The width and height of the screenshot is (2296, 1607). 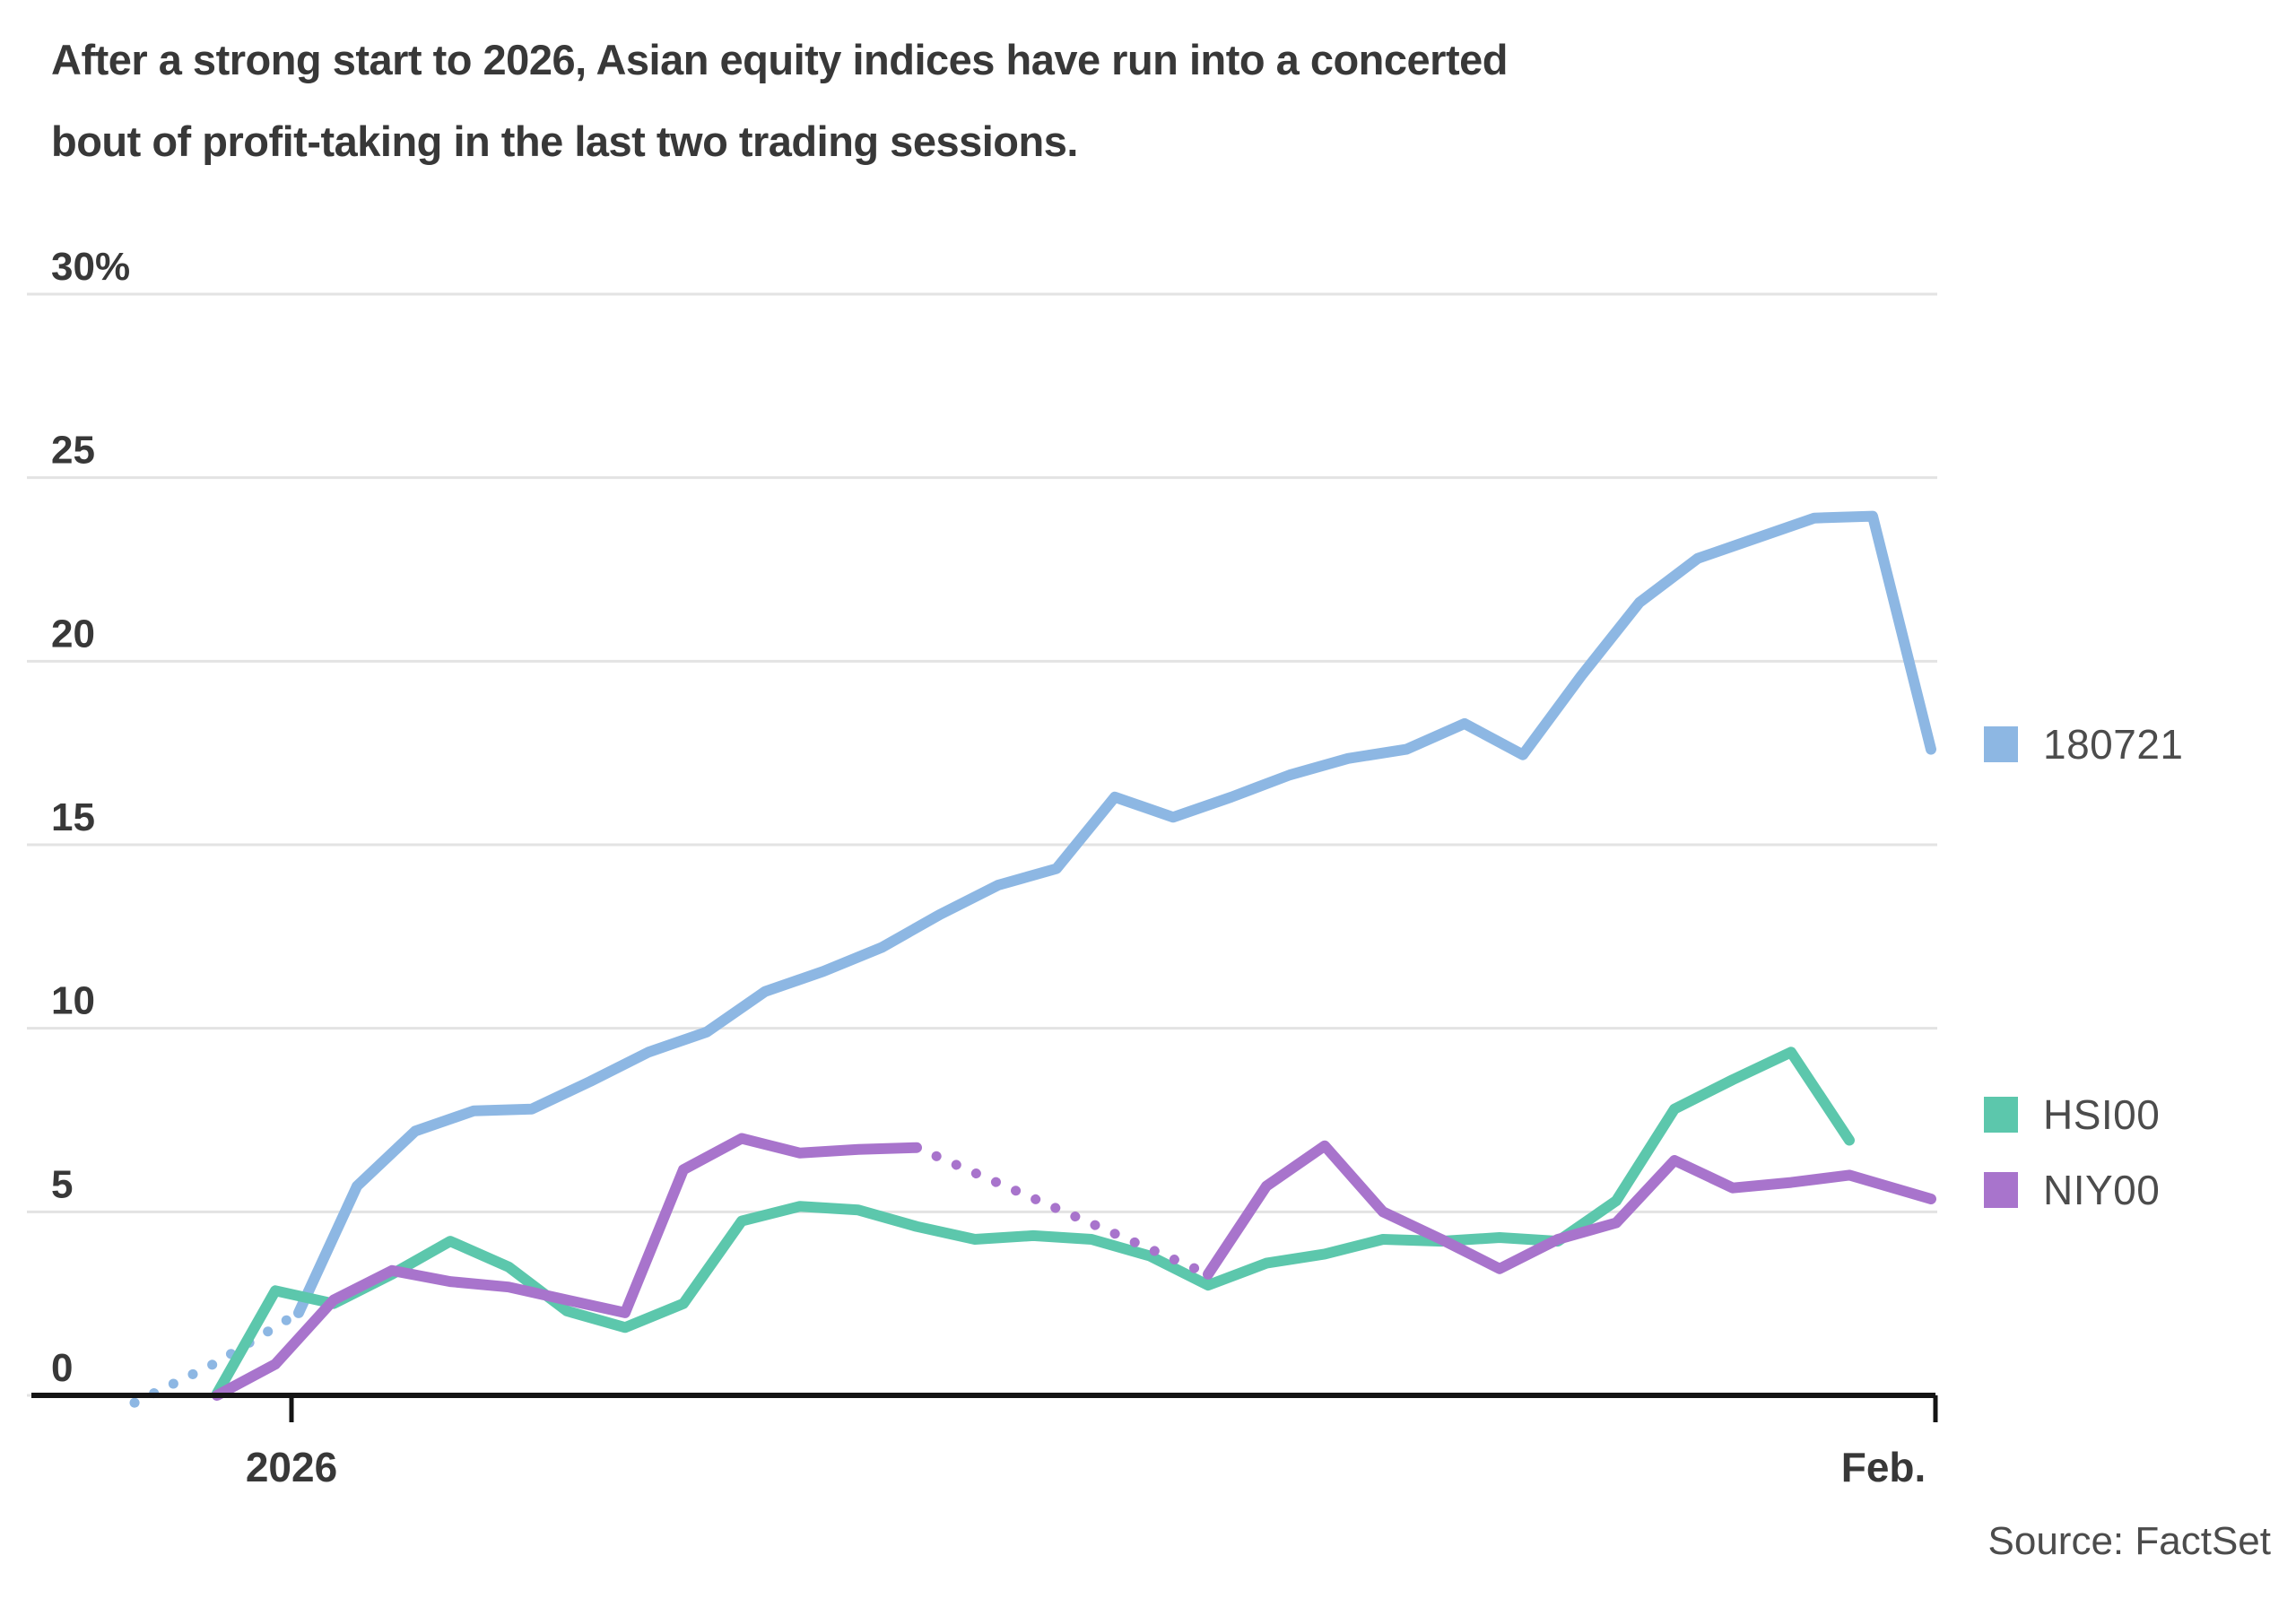 I want to click on x-tick-label-2026: 2026, so click(x=291, y=1467).